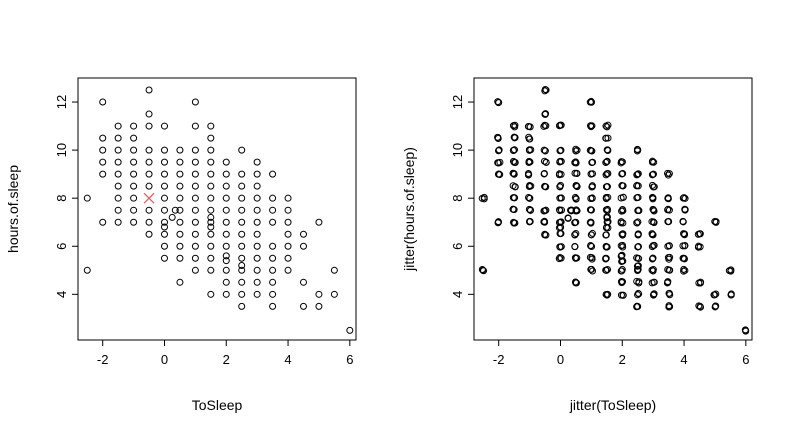  I want to click on y-tick-label: 8, so click(457, 198).